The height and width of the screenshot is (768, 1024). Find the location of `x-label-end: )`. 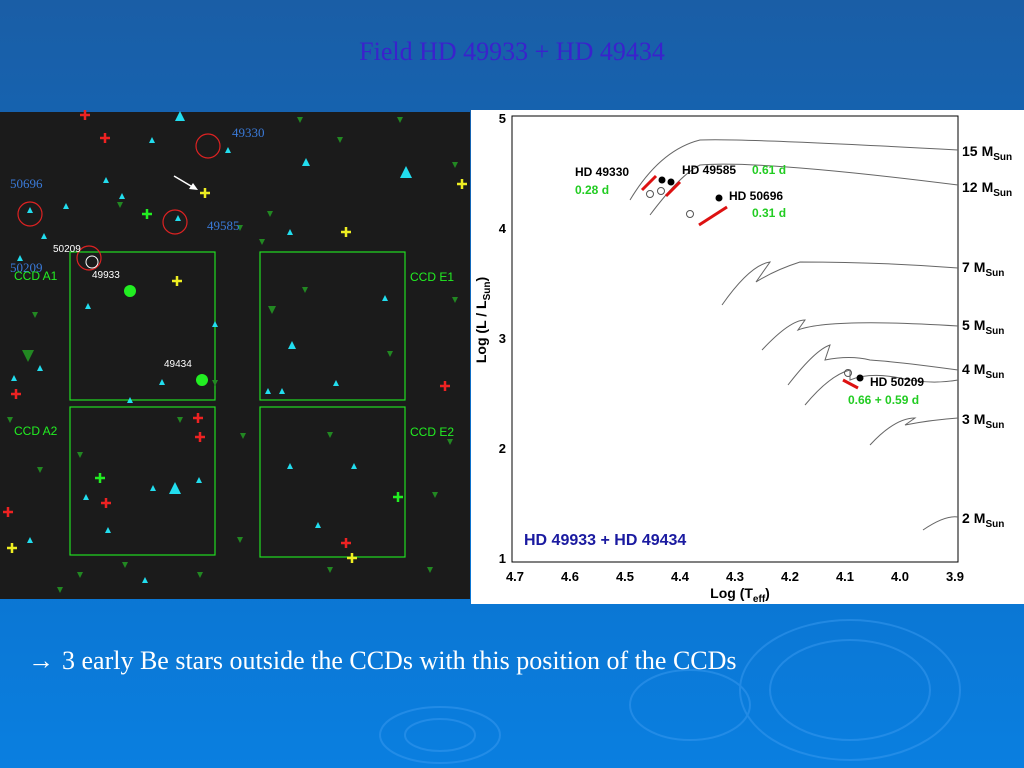

x-label-end: ) is located at coordinates (767, 593).